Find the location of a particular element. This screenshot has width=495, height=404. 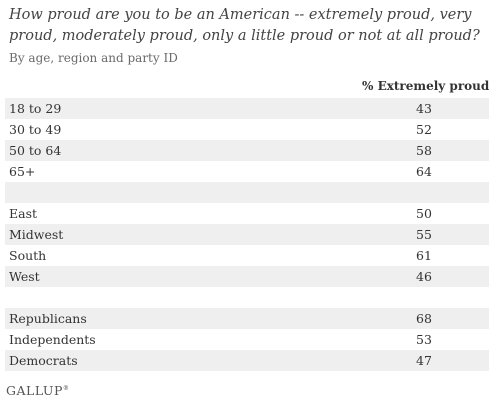

registered-mark: ® is located at coordinates (66, 388).